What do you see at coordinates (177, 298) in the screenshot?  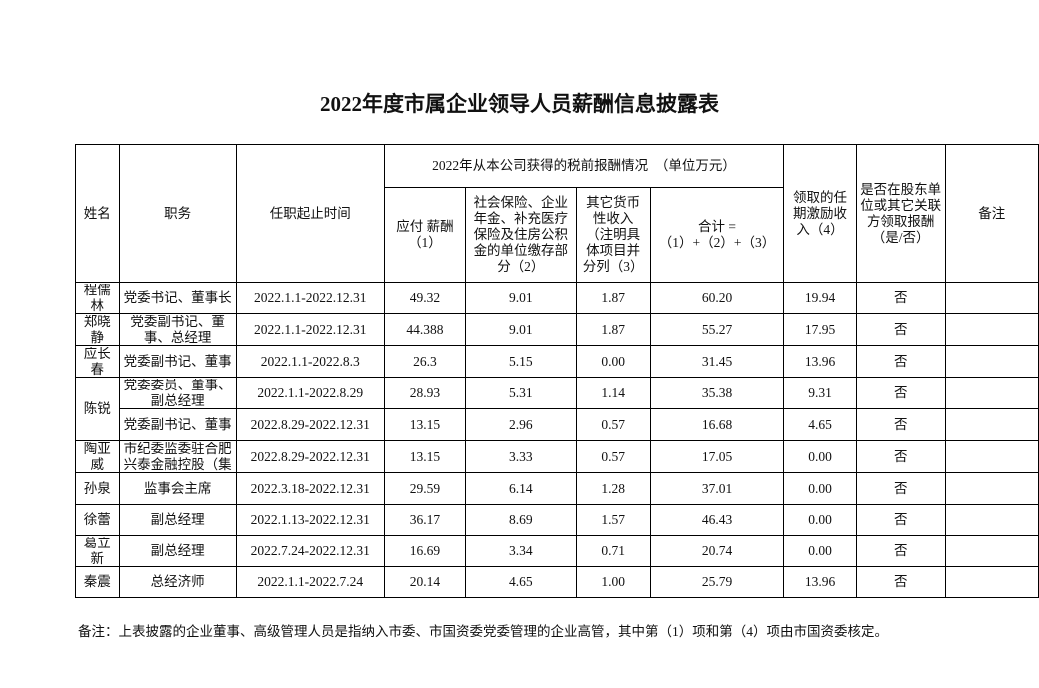 I see `cell-position: 党委书记、董事长` at bounding box center [177, 298].